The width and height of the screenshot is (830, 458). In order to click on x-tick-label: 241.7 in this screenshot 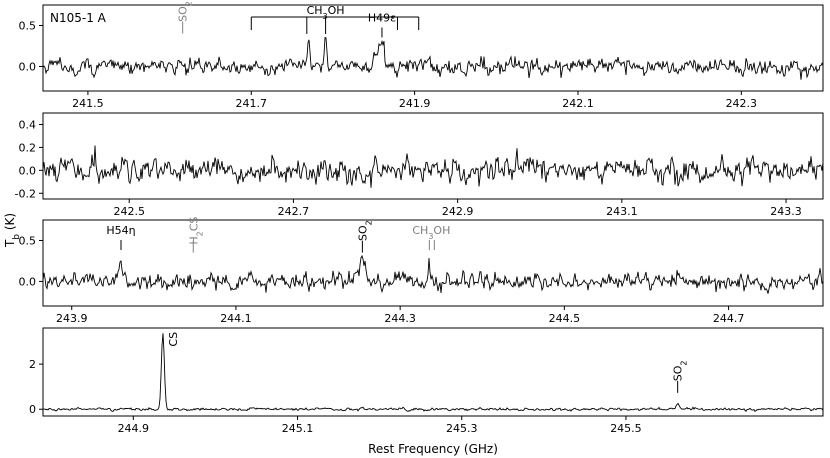, I will do `click(252, 103)`.